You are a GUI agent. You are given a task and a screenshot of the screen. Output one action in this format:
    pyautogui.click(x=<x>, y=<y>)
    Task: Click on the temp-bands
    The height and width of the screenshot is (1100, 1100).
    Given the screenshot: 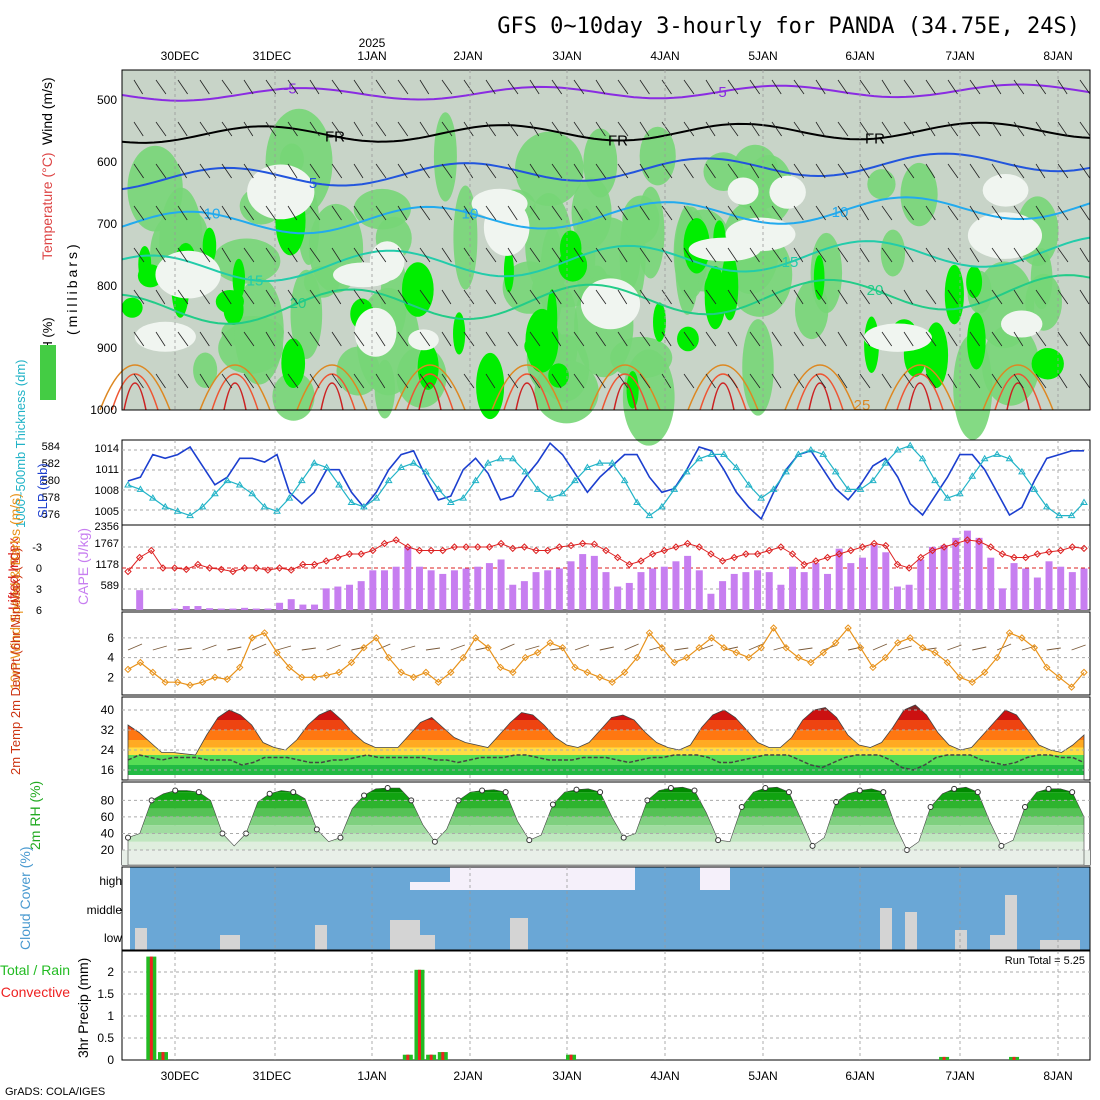 What is the action you would take?
    pyautogui.click(x=606, y=740)
    